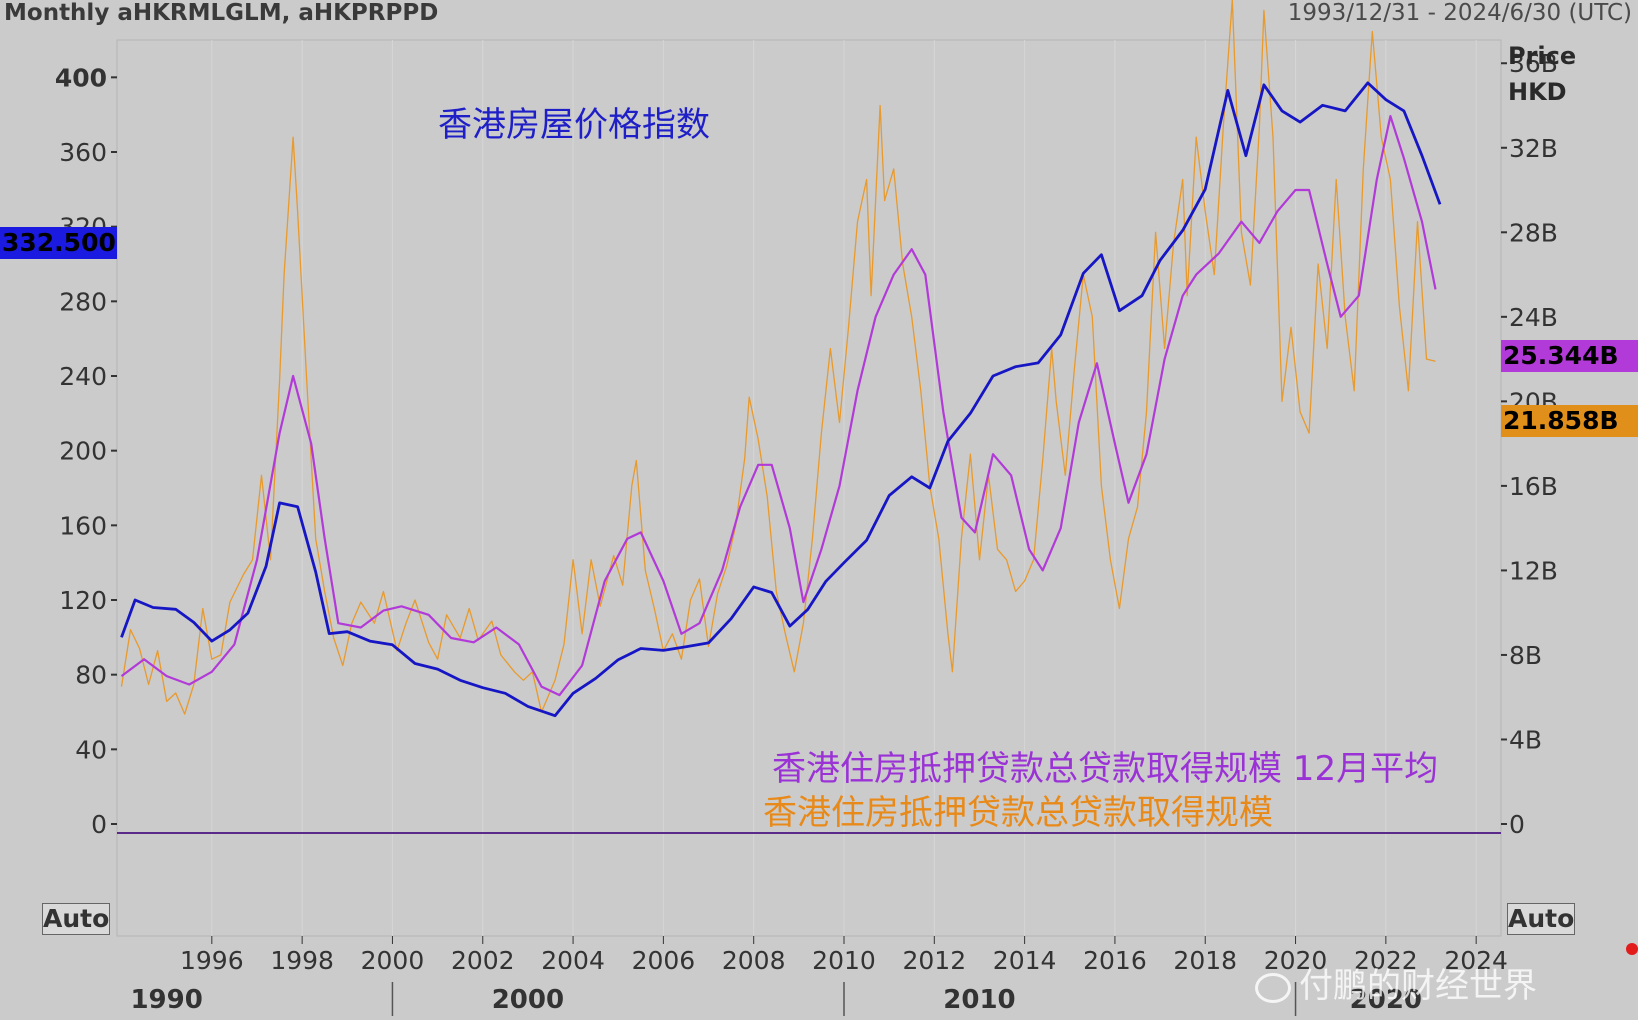 Image resolution: width=1638 pixels, height=1020 pixels. What do you see at coordinates (1533, 63) in the screenshot?
I see `right-tick-label: 36B` at bounding box center [1533, 63].